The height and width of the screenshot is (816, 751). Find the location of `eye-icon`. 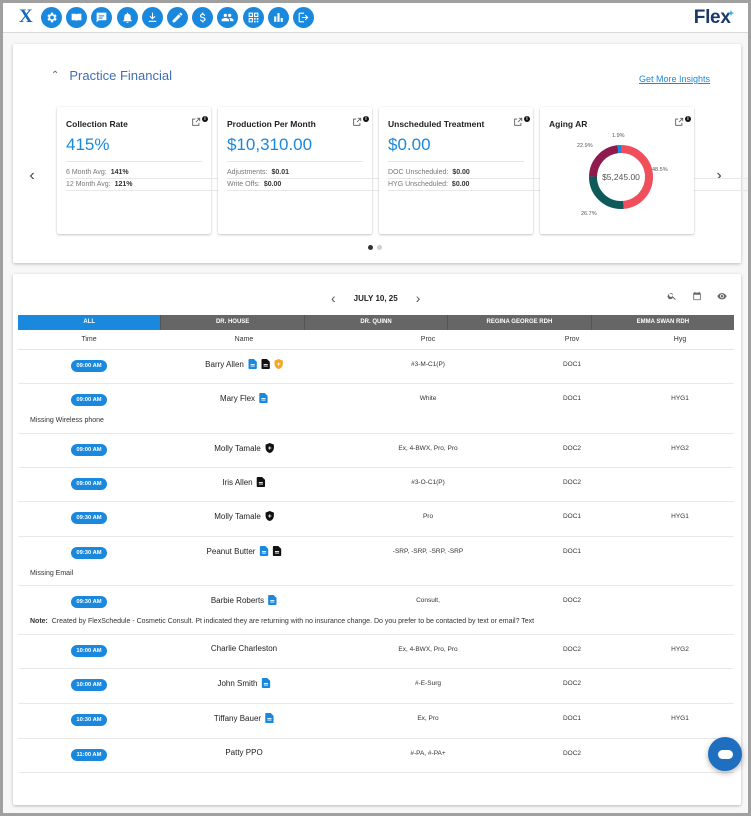

eye-icon is located at coordinates (722, 296).